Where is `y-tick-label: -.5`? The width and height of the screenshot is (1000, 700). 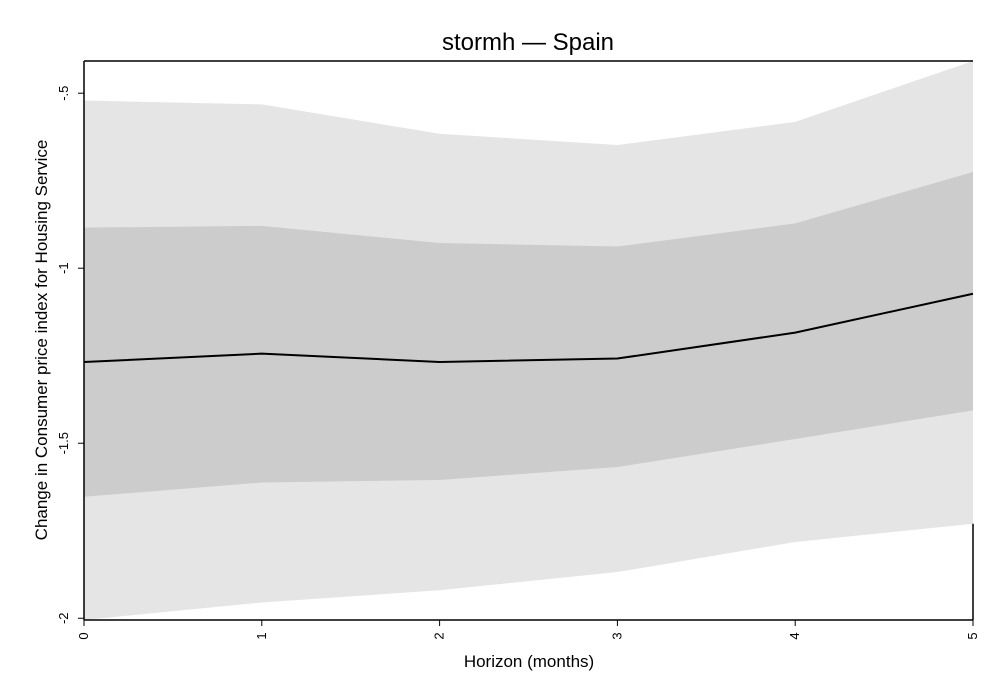
y-tick-label: -.5 is located at coordinates (63, 93).